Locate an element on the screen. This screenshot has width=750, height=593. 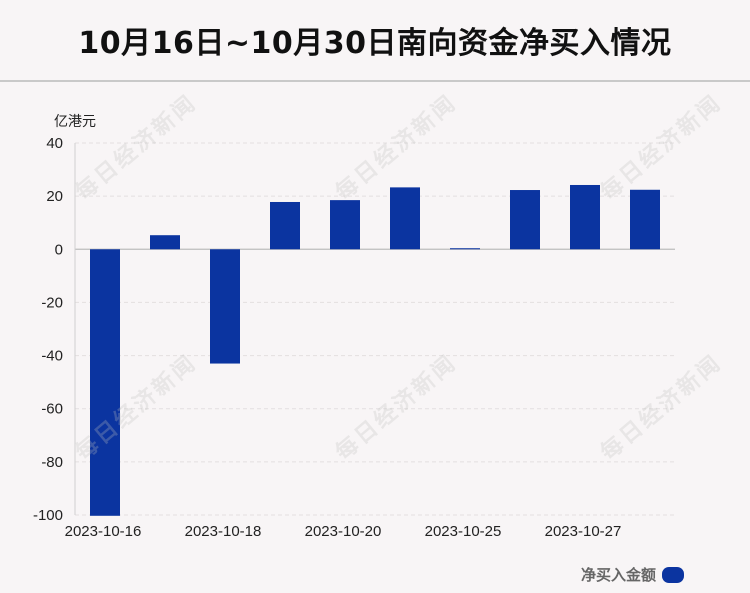
y-tick-label: -40 is located at coordinates (52, 356).